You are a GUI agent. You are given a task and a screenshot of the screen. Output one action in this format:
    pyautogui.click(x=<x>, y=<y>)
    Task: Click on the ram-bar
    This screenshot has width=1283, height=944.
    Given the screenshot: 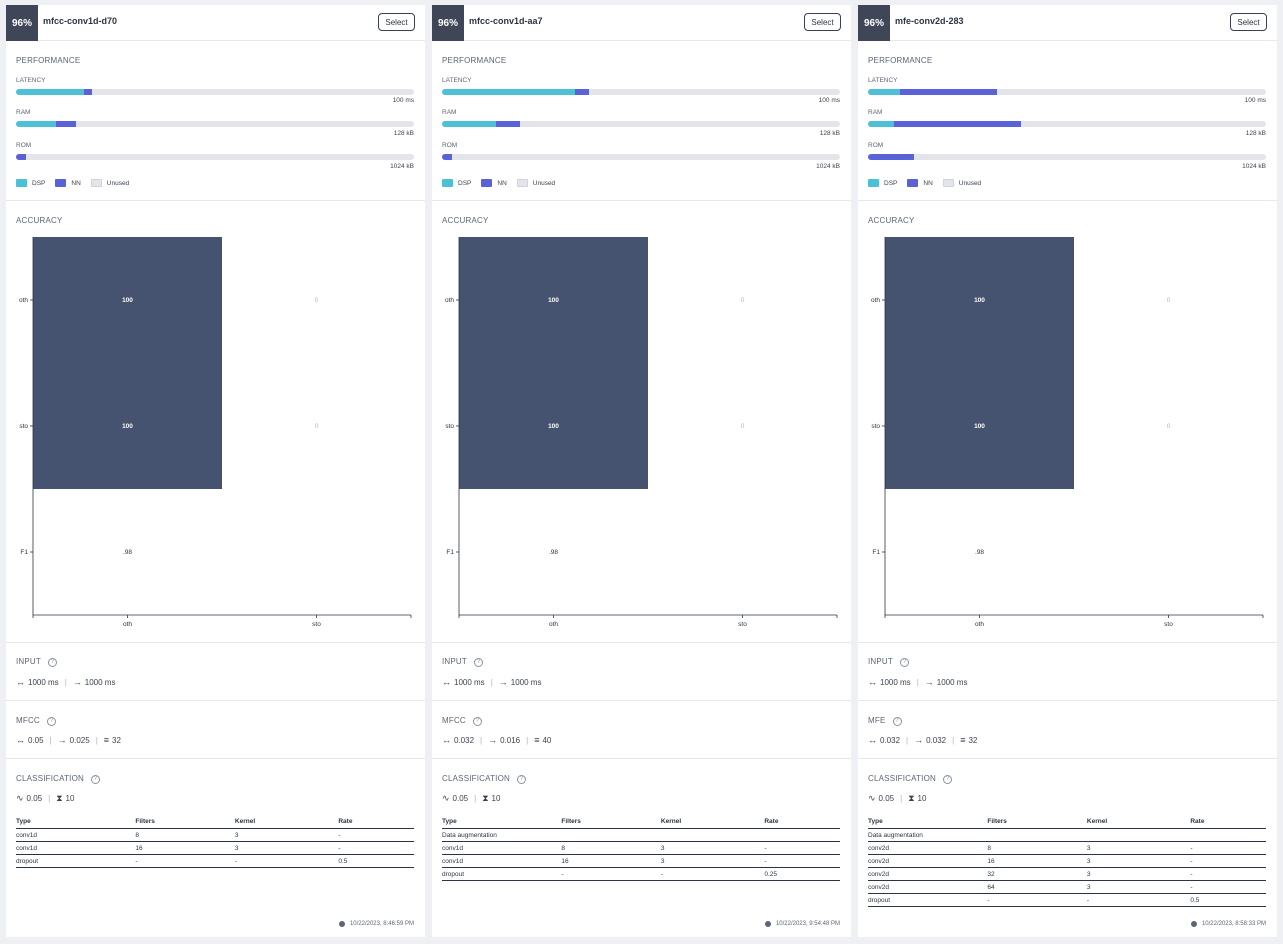 What is the action you would take?
    pyautogui.click(x=1067, y=124)
    